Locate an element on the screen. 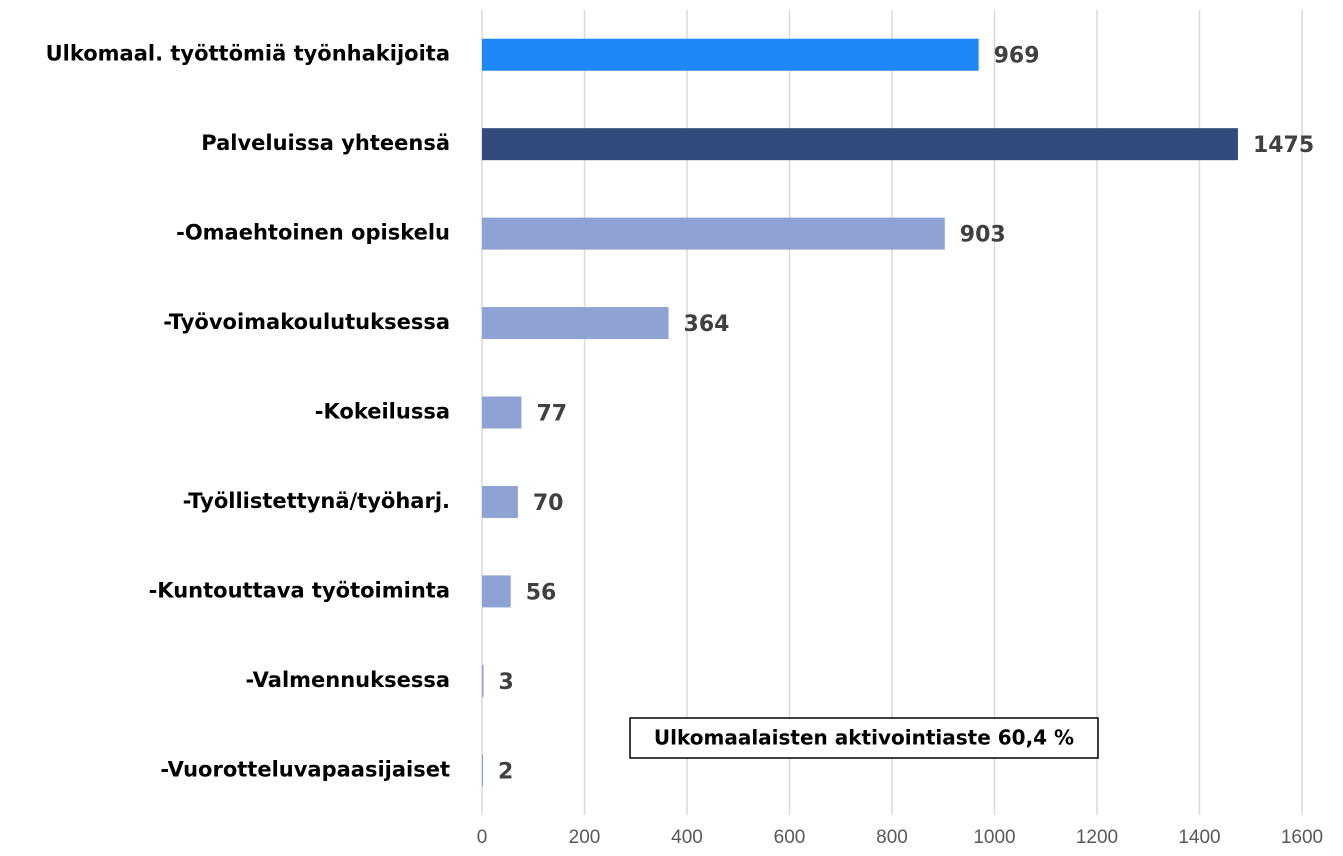 The height and width of the screenshot is (856, 1343). y-tick-label: -Kuntouttava työtoiminta is located at coordinates (299, 590).